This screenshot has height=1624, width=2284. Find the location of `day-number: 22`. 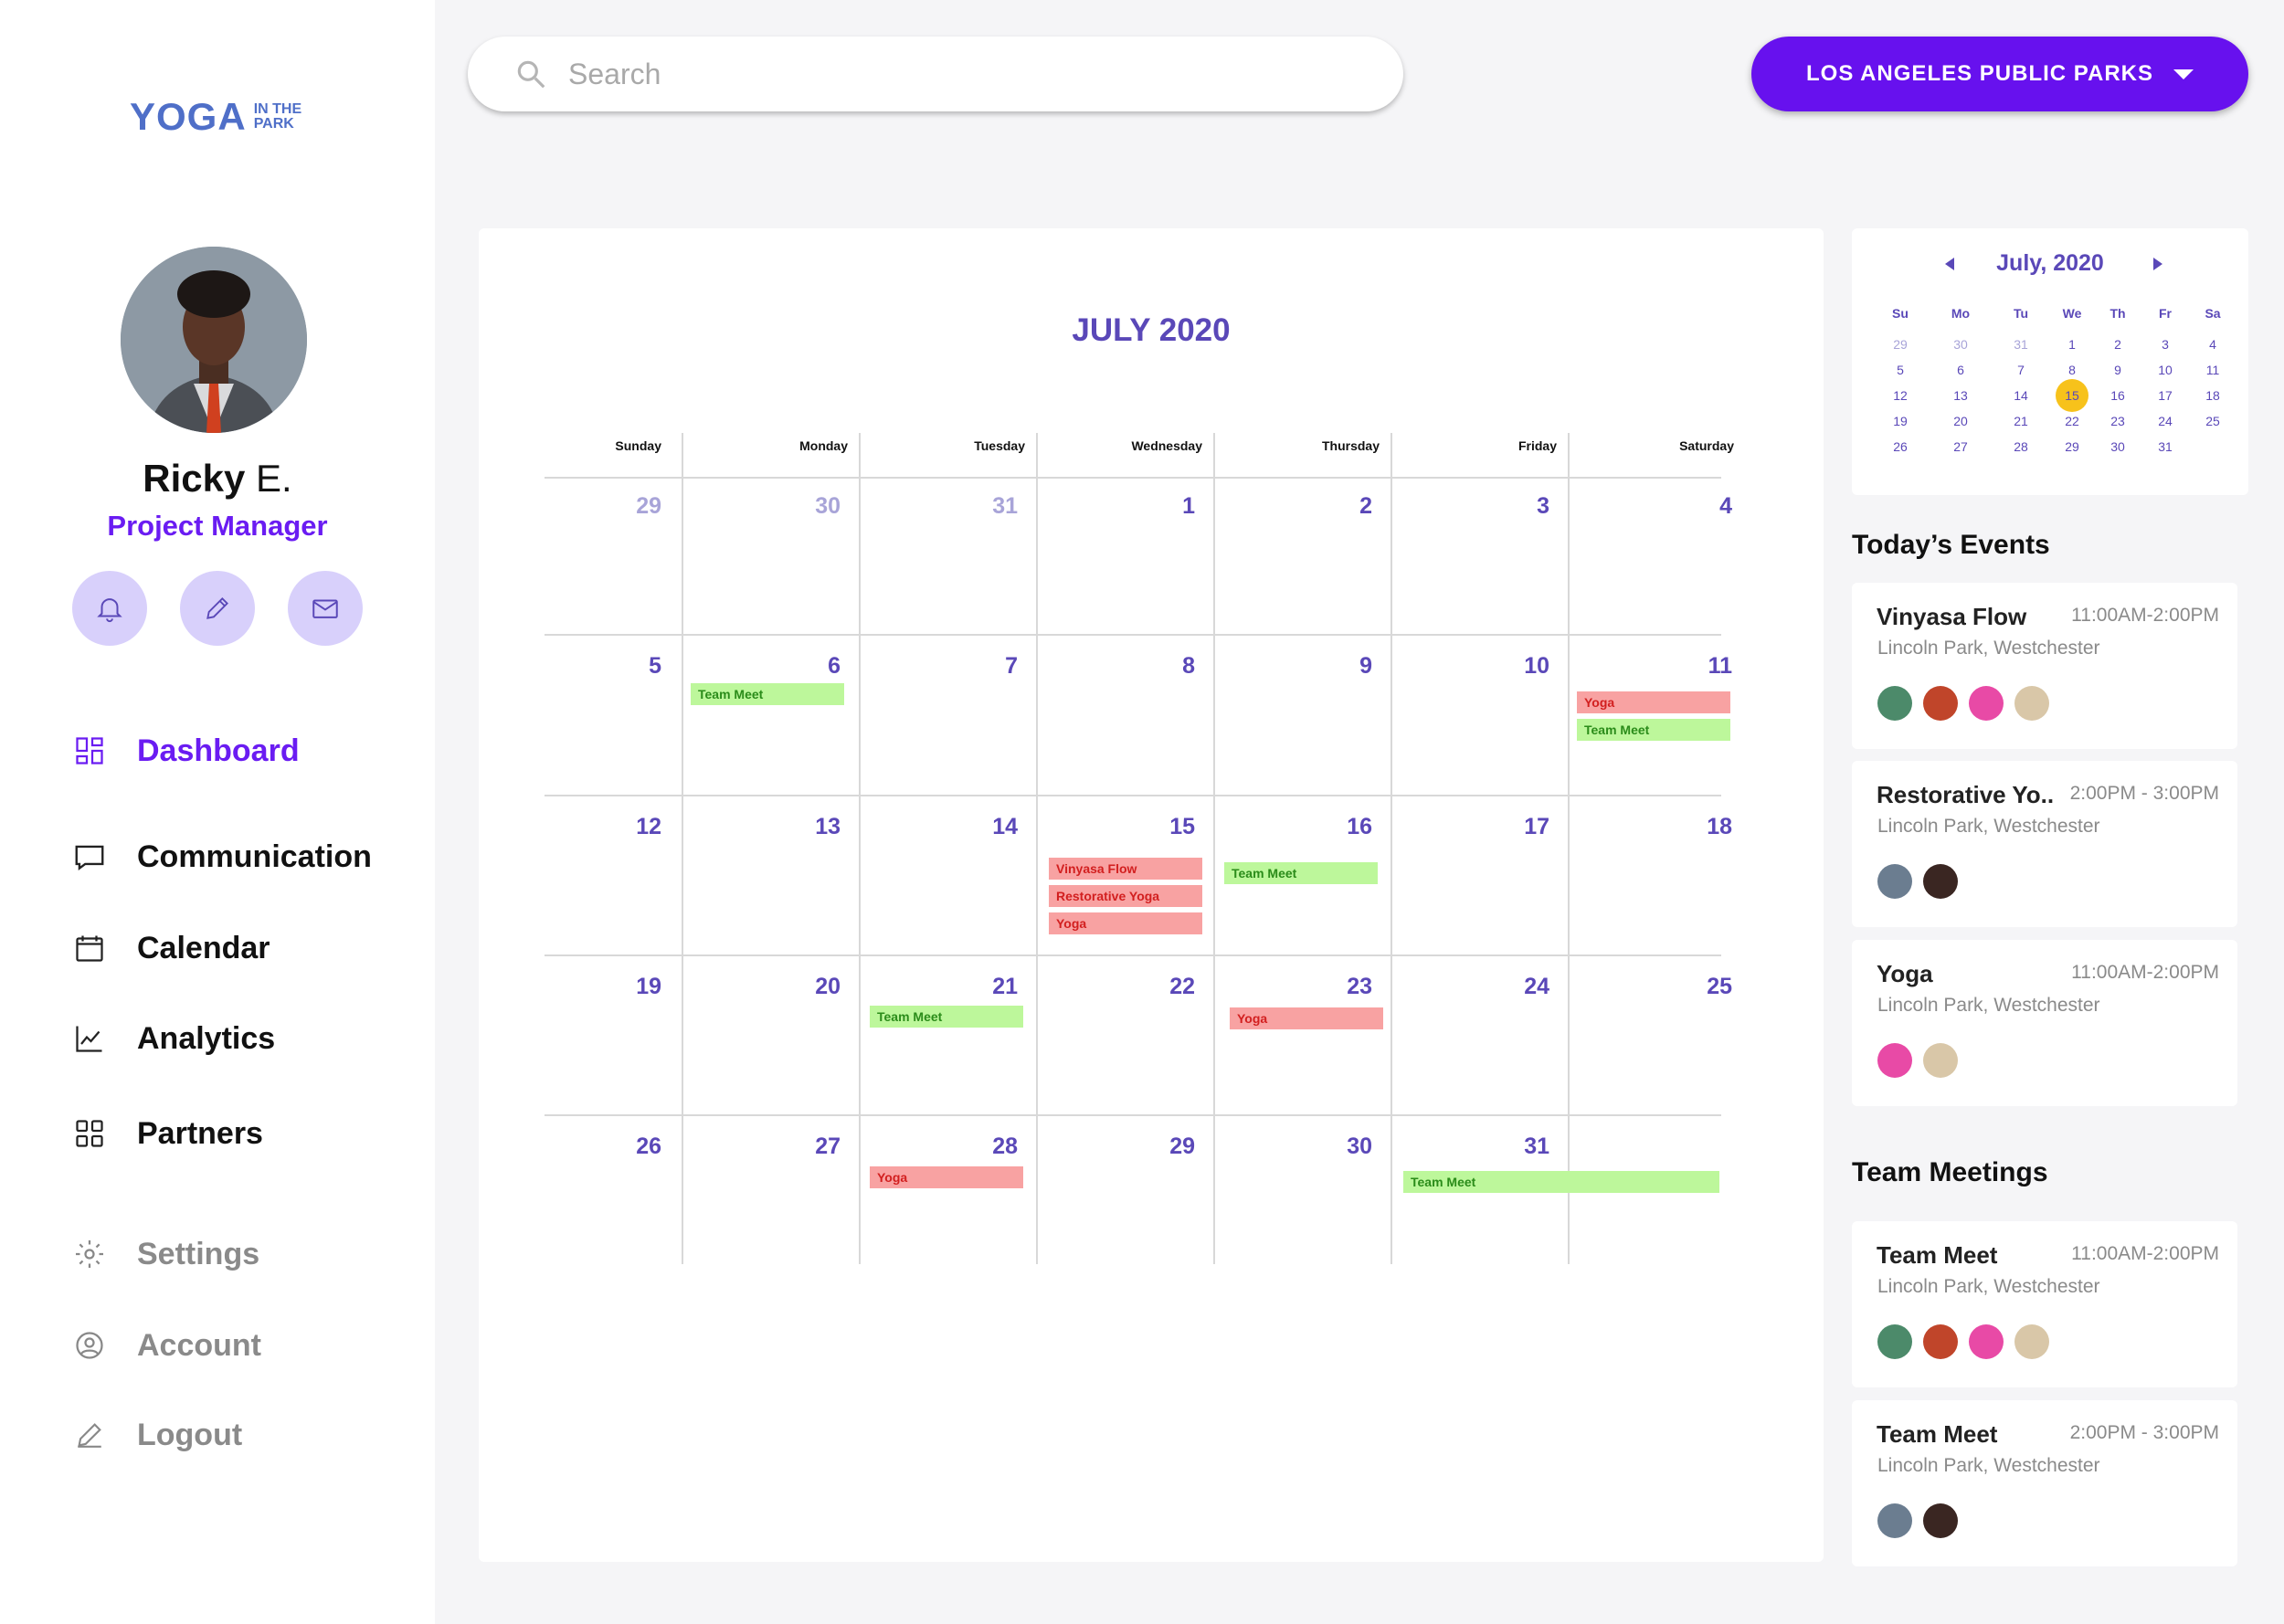

day-number: 22 is located at coordinates (1182, 987).